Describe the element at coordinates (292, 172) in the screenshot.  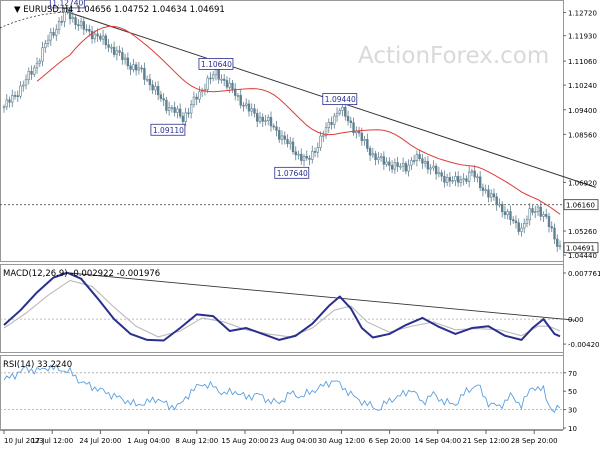
I see `price-annotation: 1.07640` at that location.